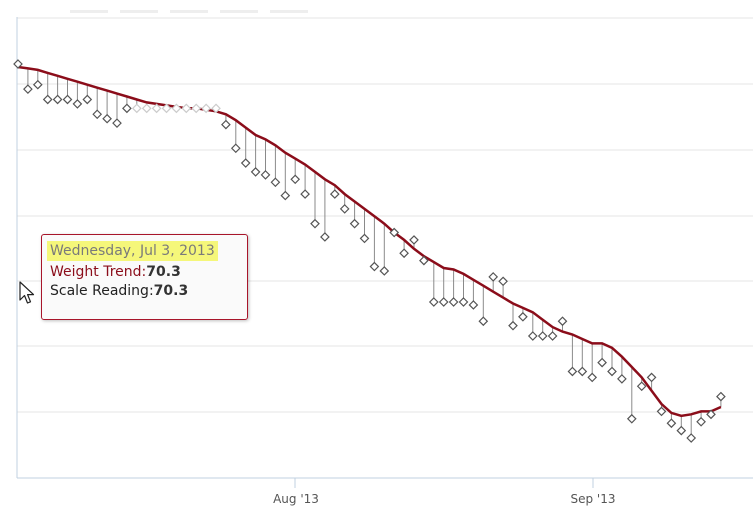 The width and height of the screenshot is (753, 523). I want to click on tooltip-date: Wednesday, Jul 3, 2013, so click(132, 251).